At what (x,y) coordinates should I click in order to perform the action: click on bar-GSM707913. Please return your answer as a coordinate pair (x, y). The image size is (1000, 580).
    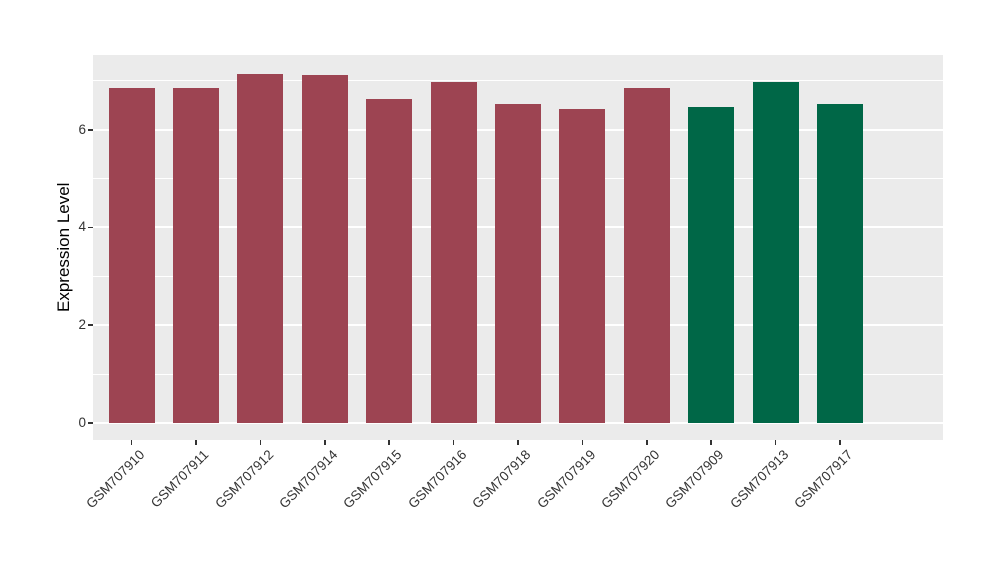
    Looking at the image, I should click on (775, 252).